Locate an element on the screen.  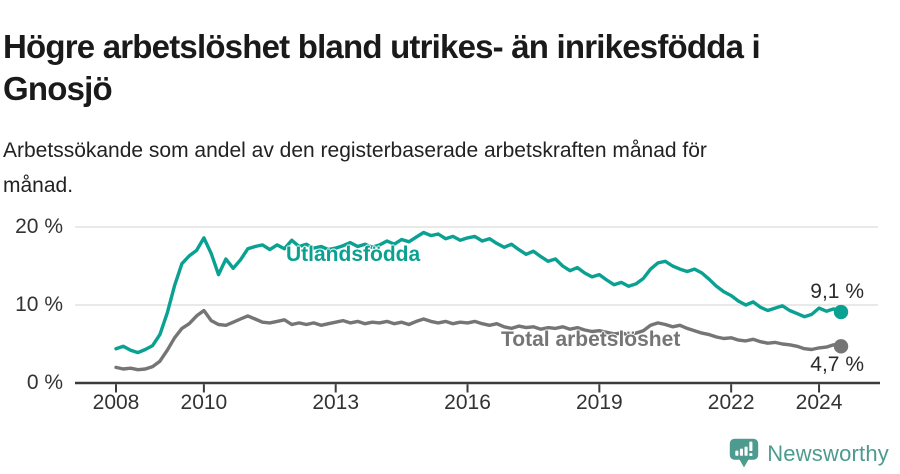
y-tick-label: 20 % is located at coordinates (39, 226).